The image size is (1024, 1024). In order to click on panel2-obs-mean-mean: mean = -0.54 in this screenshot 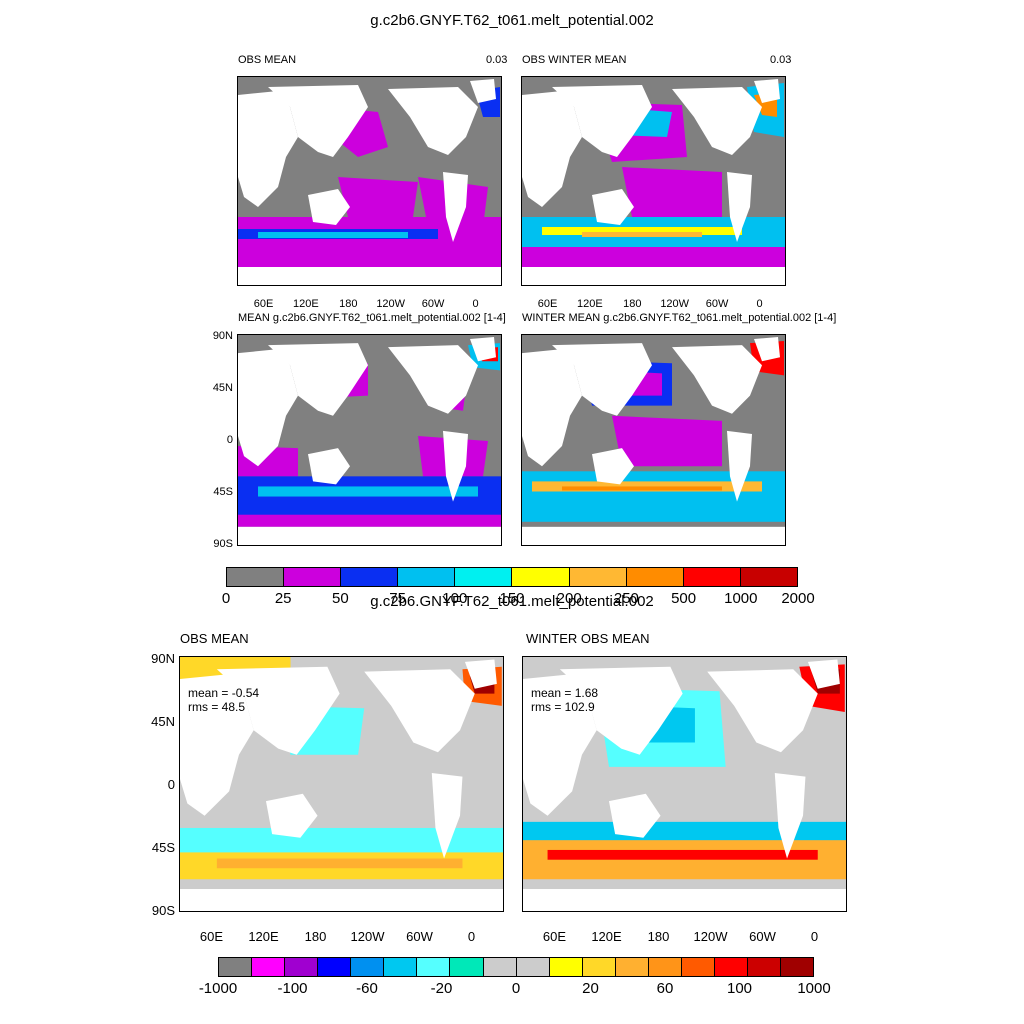, I will do `click(224, 693)`.